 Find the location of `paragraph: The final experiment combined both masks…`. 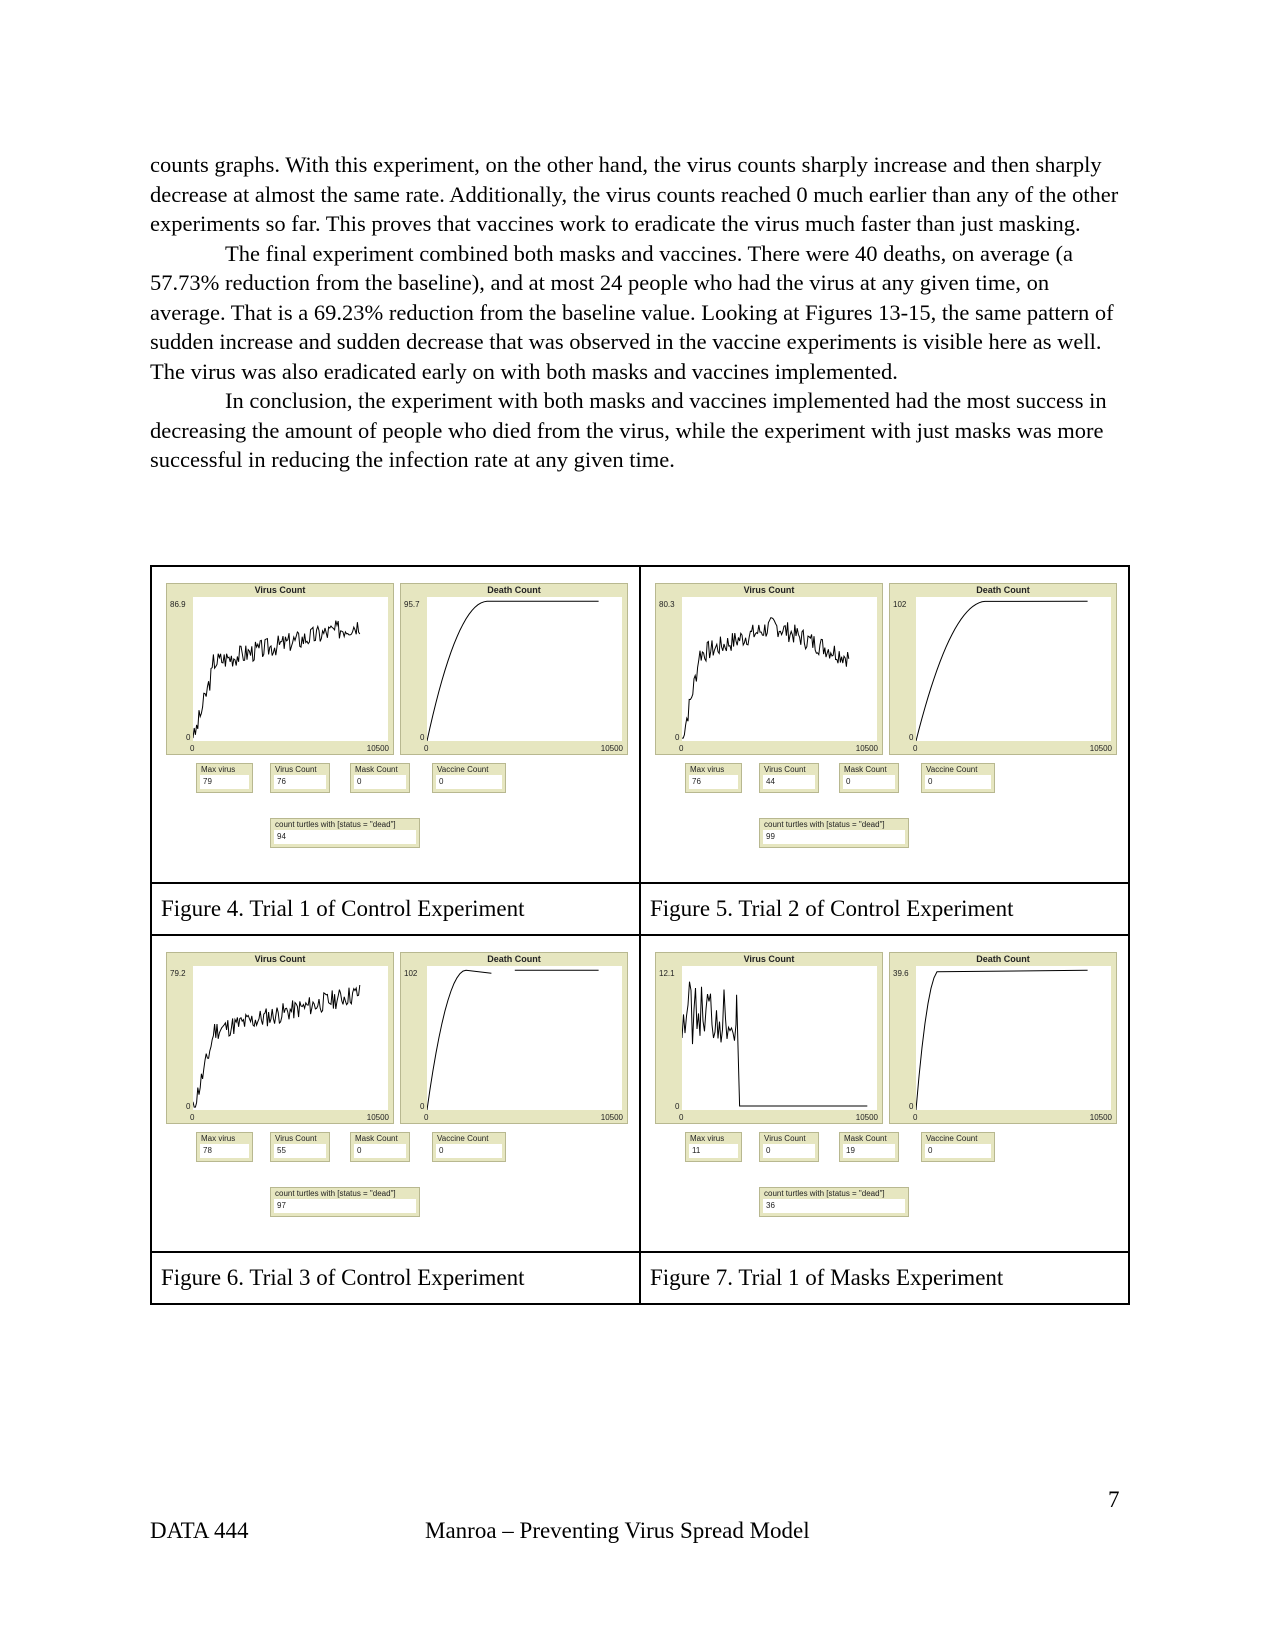

paragraph: The final experiment combined both masks… is located at coordinates (632, 312).